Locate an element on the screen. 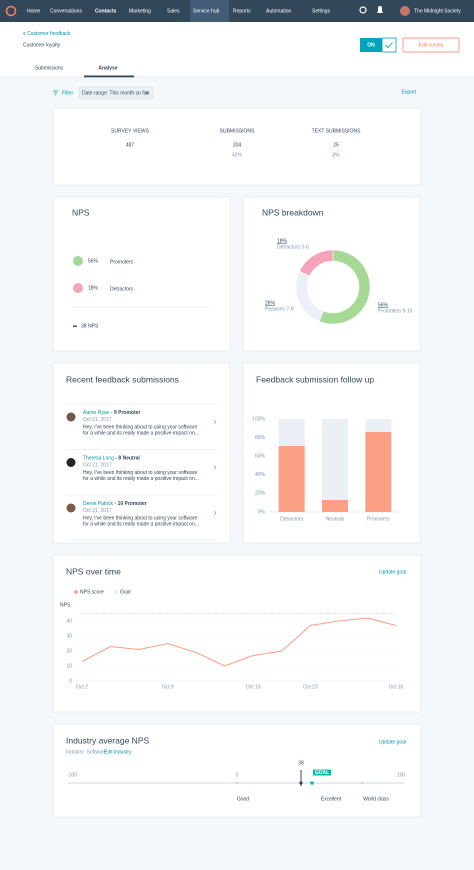  filter-link: Filter is located at coordinates (67, 93).